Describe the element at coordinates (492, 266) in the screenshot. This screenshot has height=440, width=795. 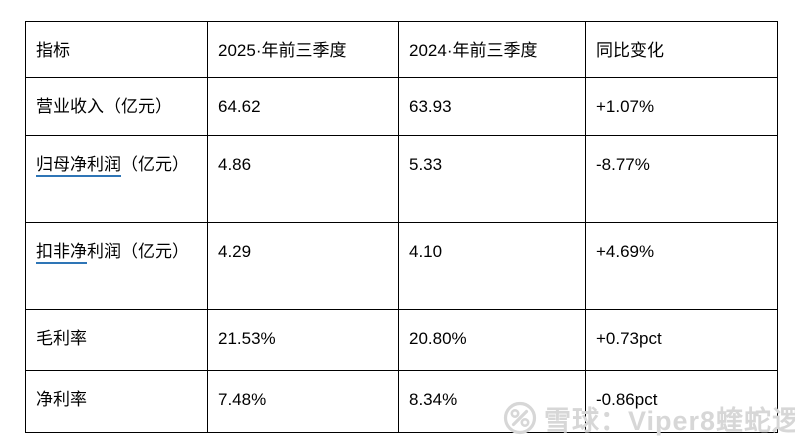
I see `value-2024: 4.10` at that location.